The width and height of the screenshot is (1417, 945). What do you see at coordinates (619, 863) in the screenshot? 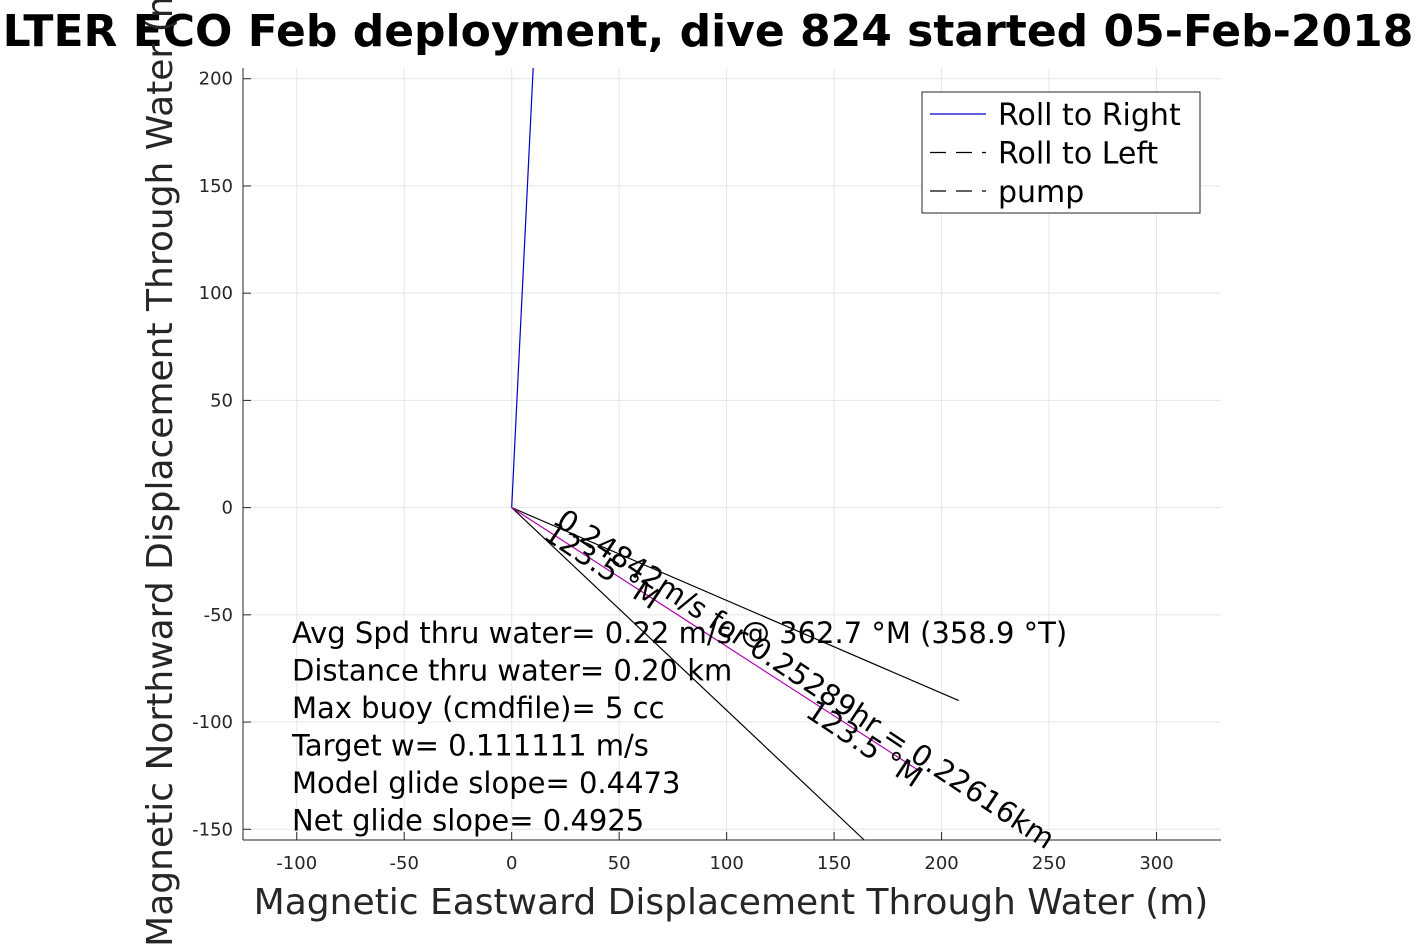
I see `x-tick-label: 50` at bounding box center [619, 863].